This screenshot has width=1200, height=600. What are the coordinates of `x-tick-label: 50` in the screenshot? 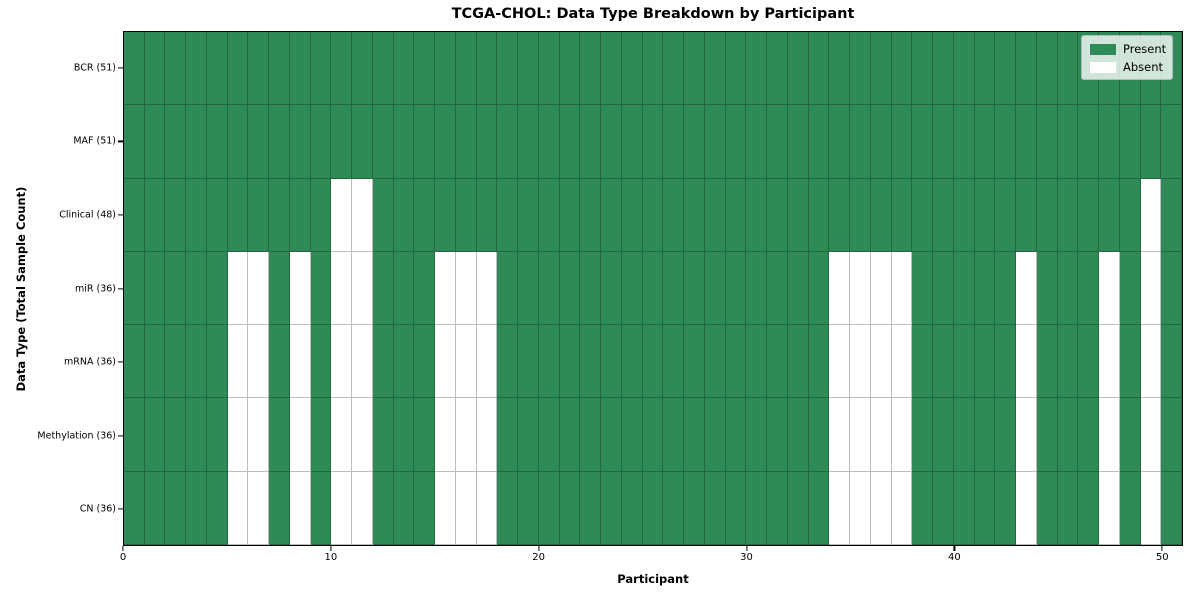 It's located at (1162, 557).